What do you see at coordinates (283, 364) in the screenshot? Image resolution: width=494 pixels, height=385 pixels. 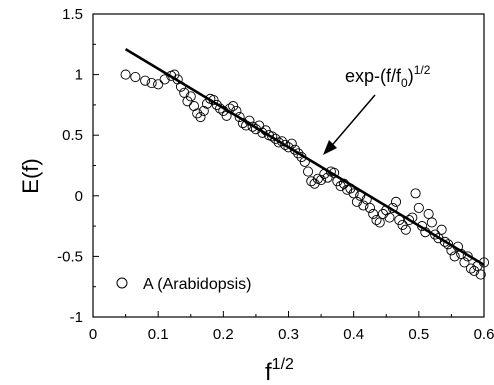 I see `x-axis-label-sup: 1/2` at bounding box center [283, 364].